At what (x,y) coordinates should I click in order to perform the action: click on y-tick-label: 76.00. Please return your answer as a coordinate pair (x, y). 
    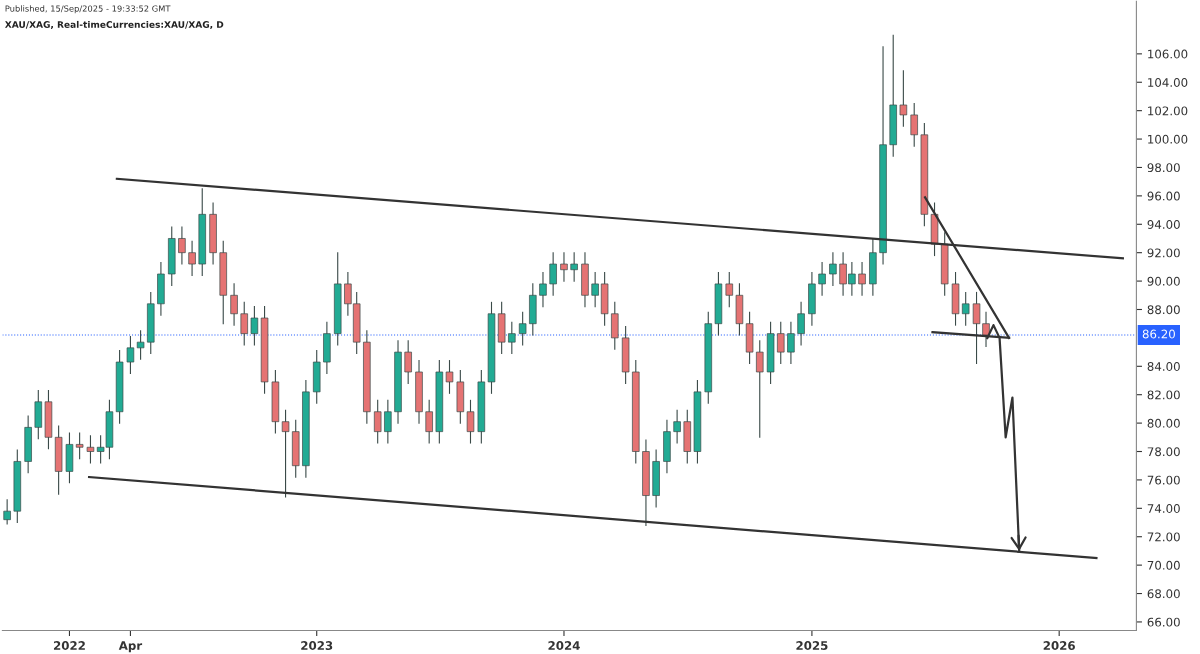
    Looking at the image, I should click on (1163, 480).